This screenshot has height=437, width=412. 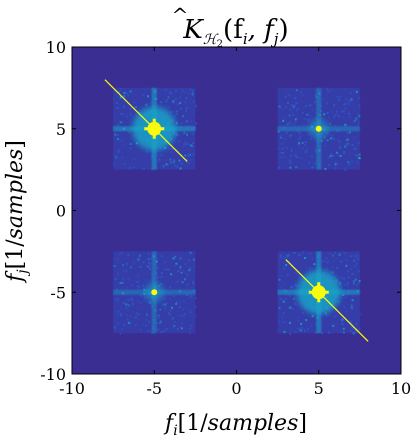 What do you see at coordinates (319, 388) in the screenshot?
I see `x-tick-label: 5` at bounding box center [319, 388].